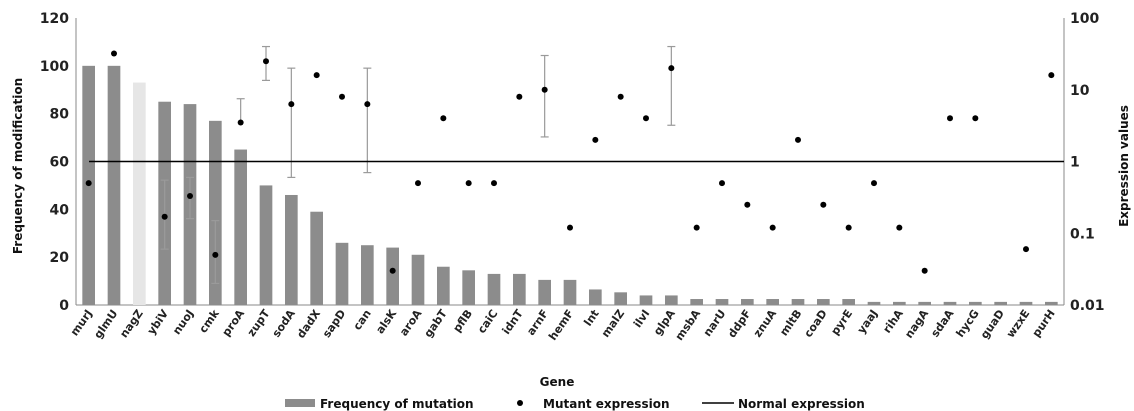 This screenshot has height=411, width=1134. What do you see at coordinates (334, 323) in the screenshot?
I see `x-tick-label: sapD` at bounding box center [334, 323].